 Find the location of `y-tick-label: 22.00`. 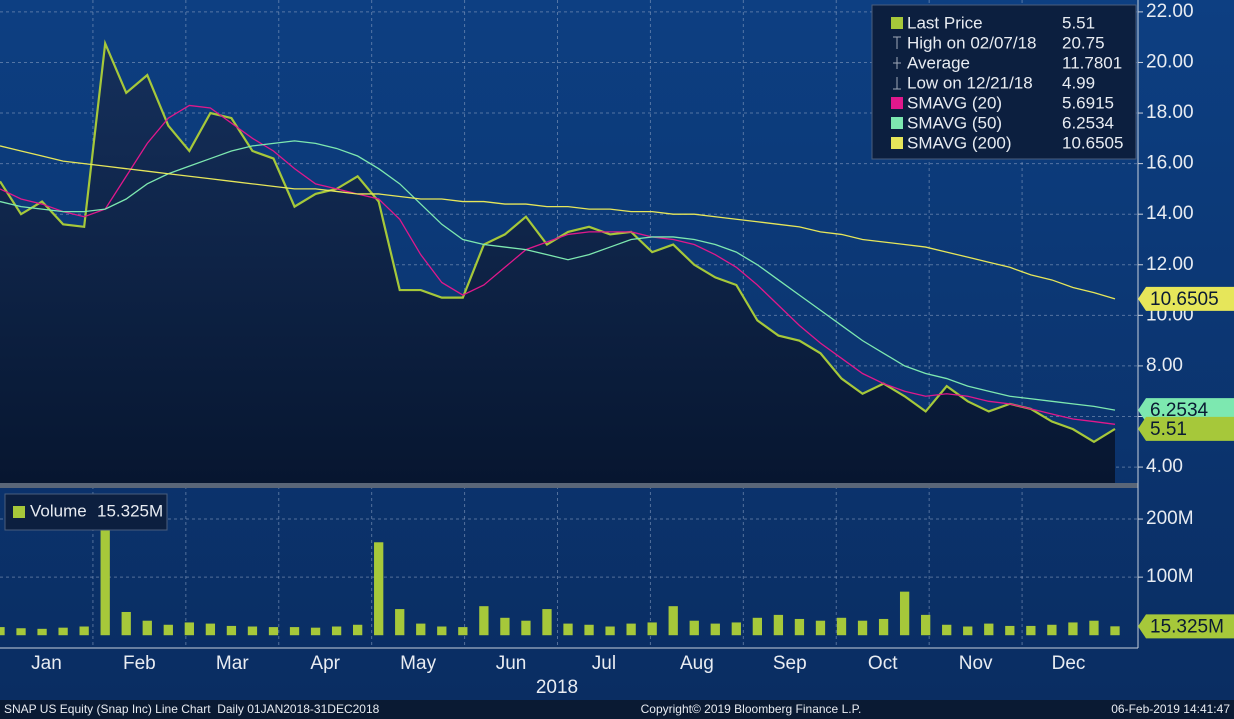

y-tick-label: 22.00 is located at coordinates (1170, 11).